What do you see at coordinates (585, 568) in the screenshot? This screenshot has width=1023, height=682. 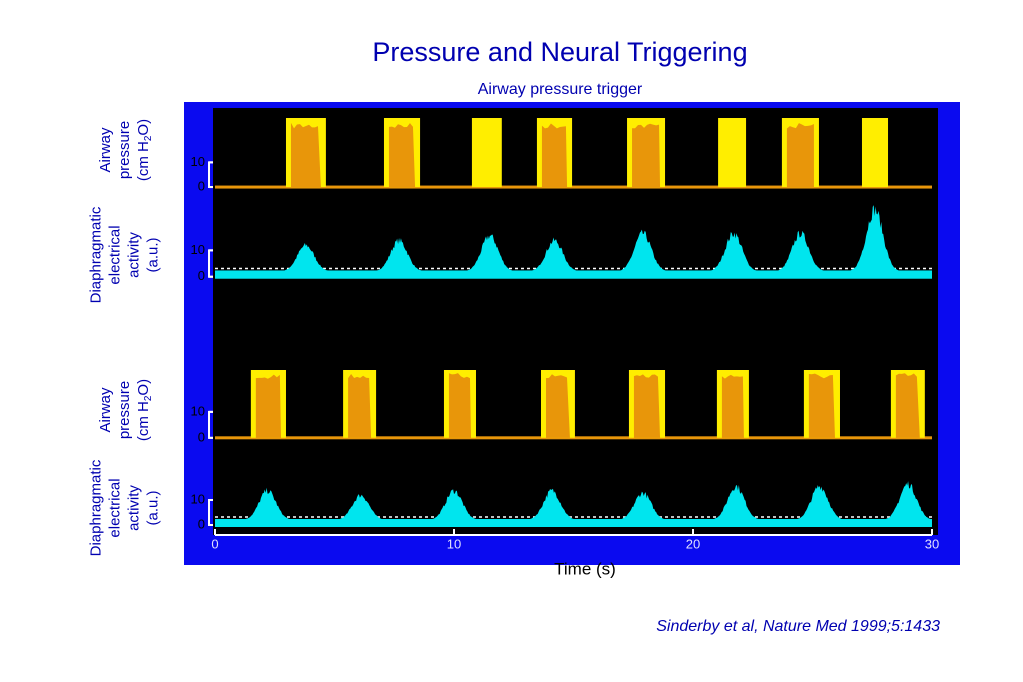 I see `x-axis-label: Time (s)` at bounding box center [585, 568].